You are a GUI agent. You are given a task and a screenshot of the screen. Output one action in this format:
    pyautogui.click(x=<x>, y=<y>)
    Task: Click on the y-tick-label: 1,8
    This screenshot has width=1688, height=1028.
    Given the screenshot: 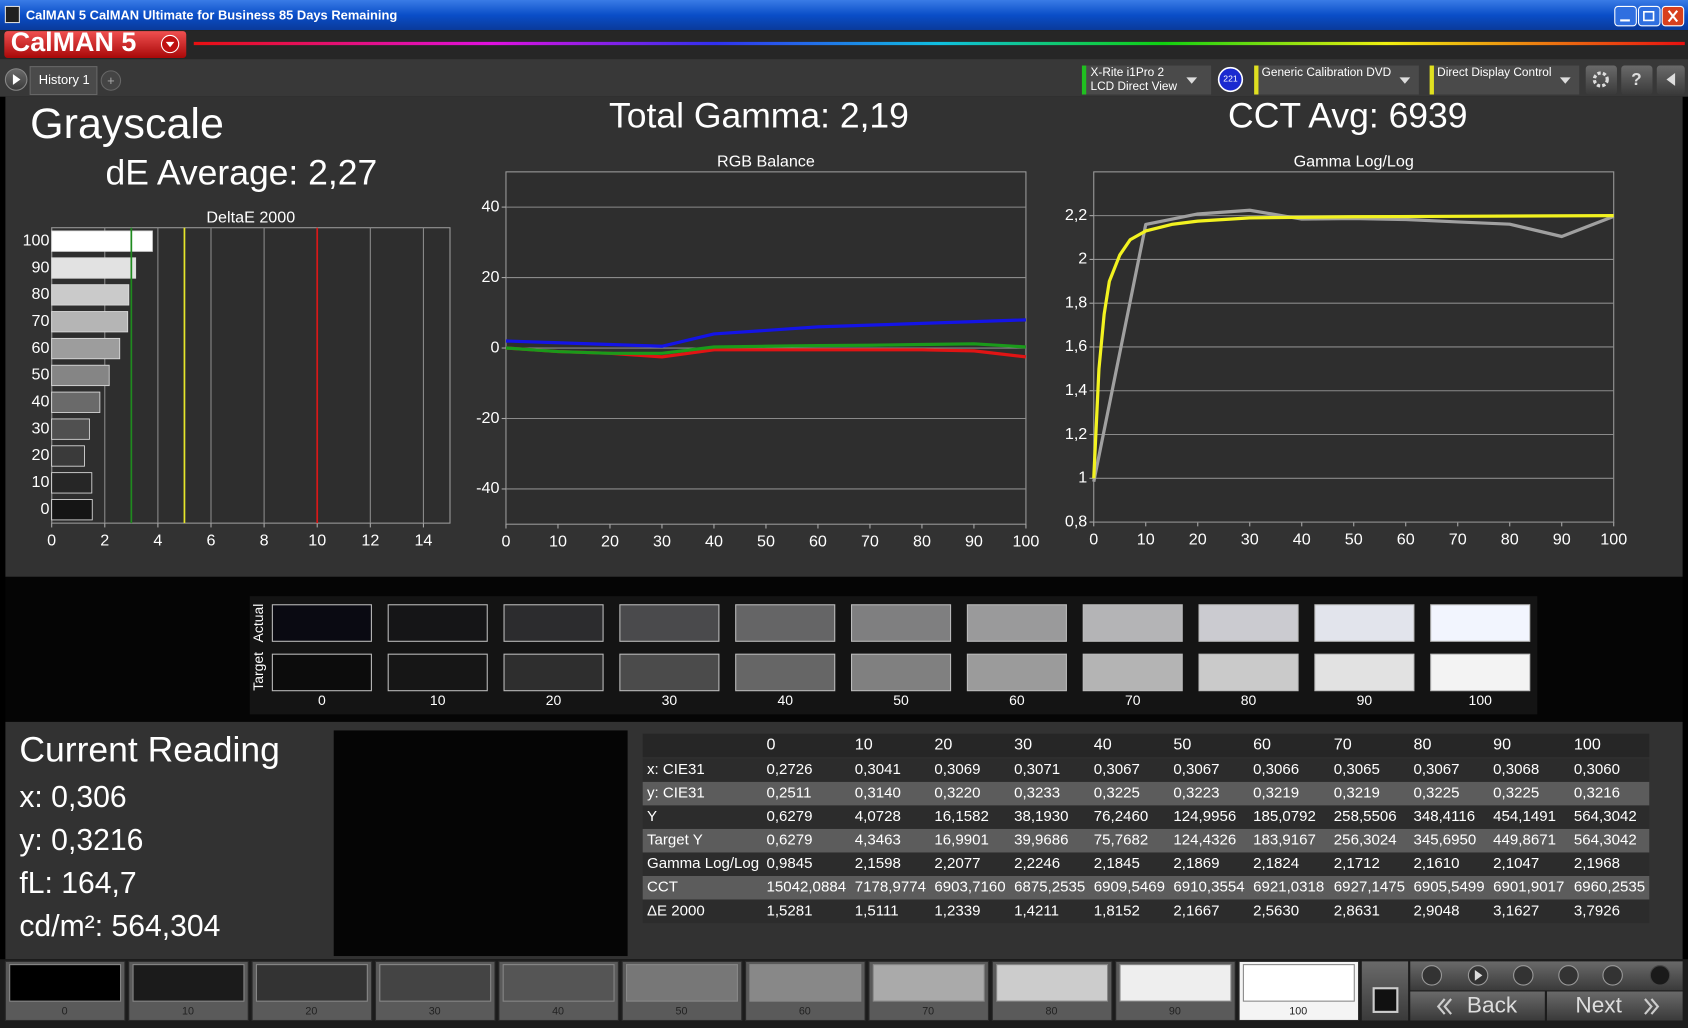 What is the action you would take?
    pyautogui.click(x=1076, y=302)
    